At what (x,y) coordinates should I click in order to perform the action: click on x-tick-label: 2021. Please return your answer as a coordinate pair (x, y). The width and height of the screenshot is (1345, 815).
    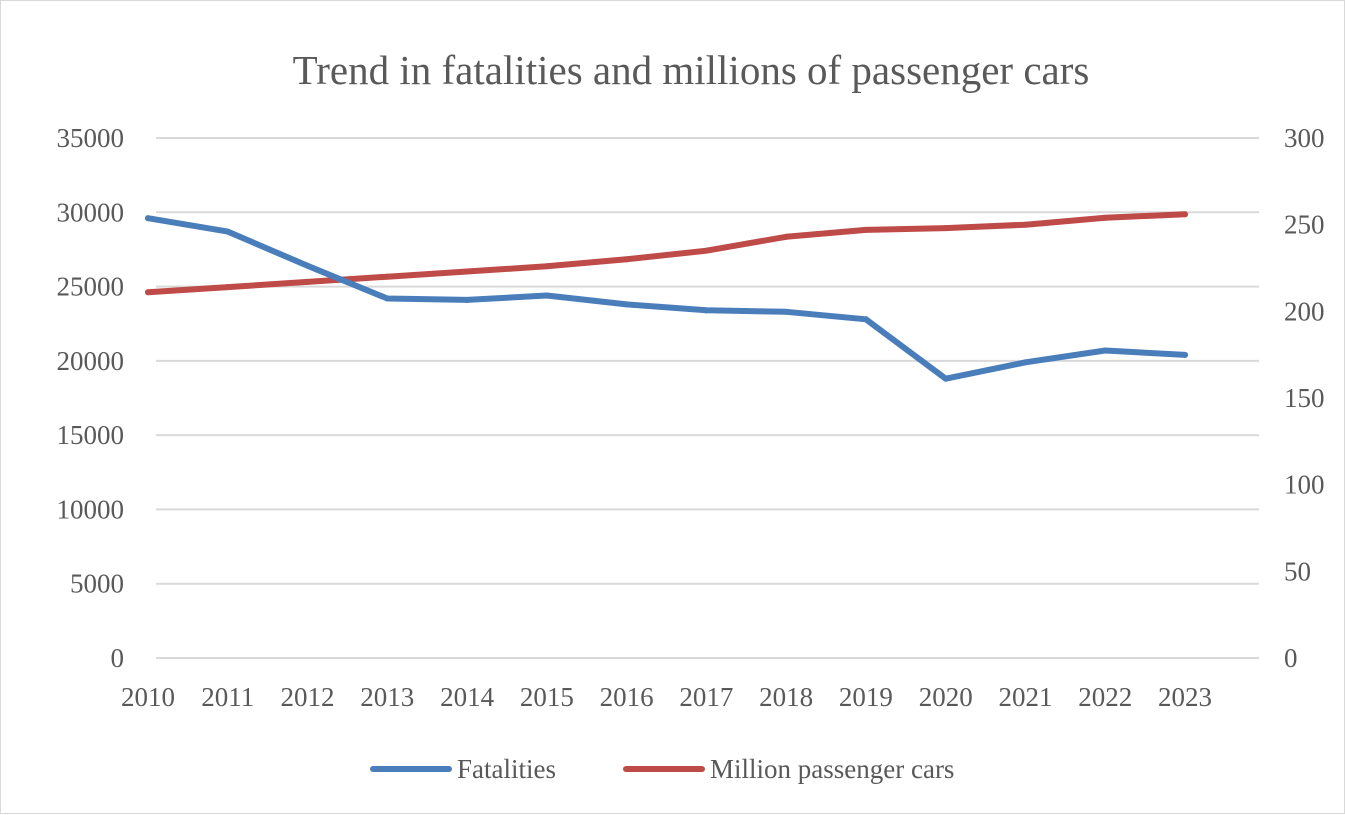
    Looking at the image, I should click on (1025, 697).